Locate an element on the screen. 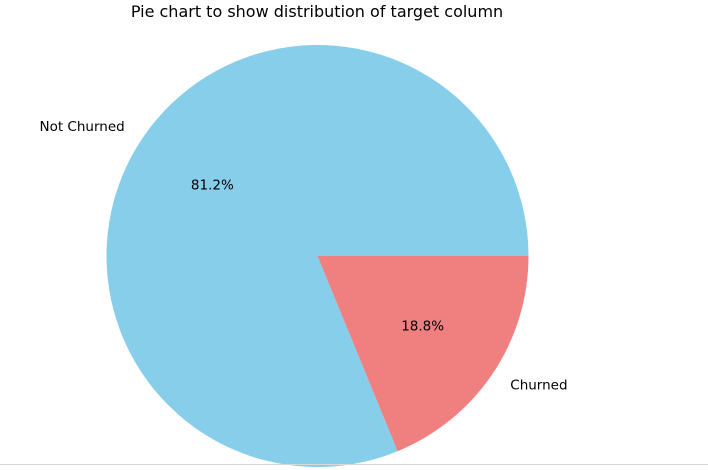 The image size is (708, 470). slice-label-churned: Churned is located at coordinates (538, 385).